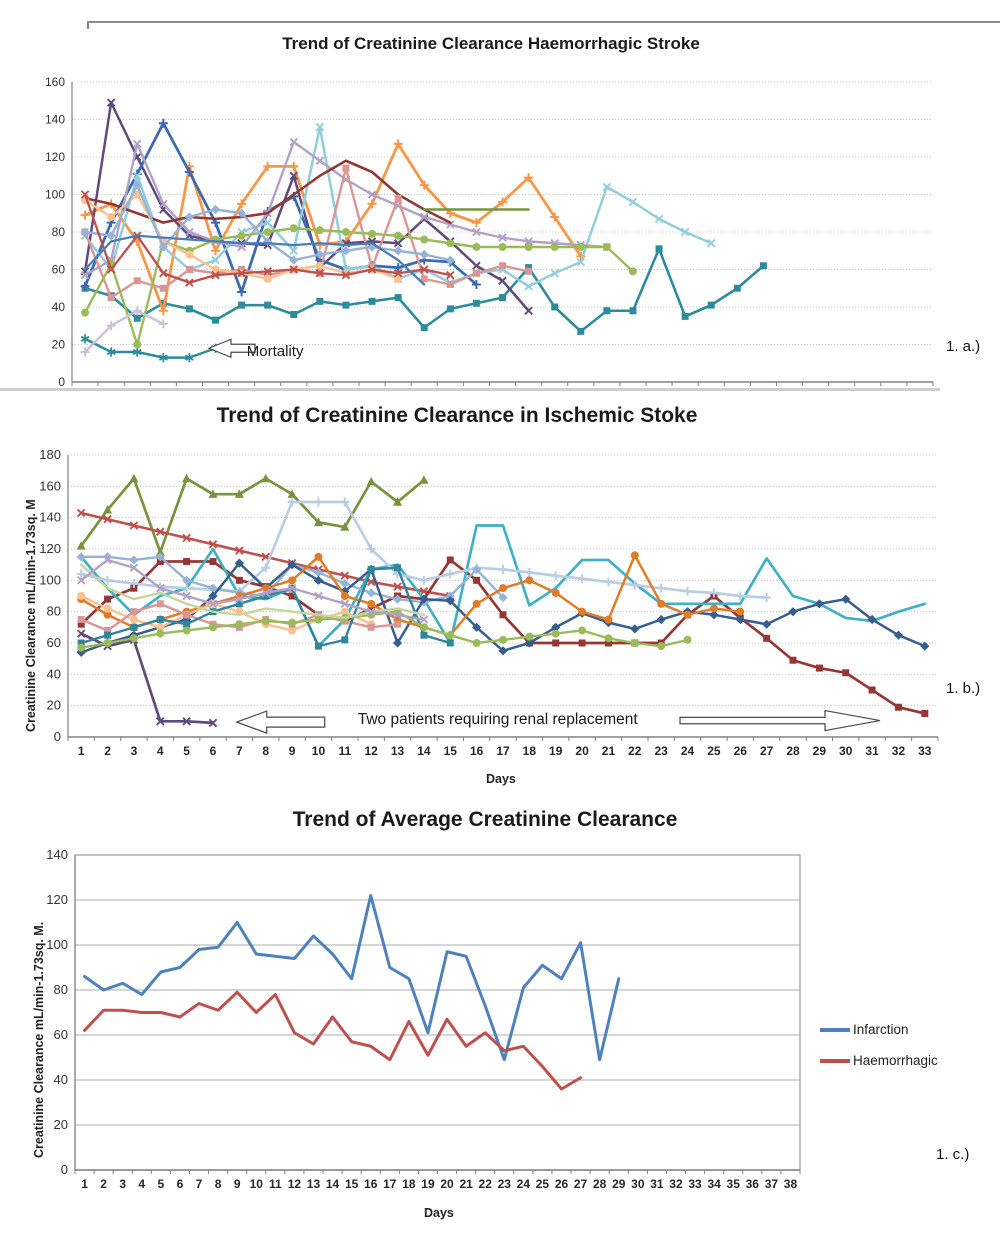 The image size is (1000, 1234). Describe the element at coordinates (791, 1184) in the screenshot. I see `svg-text: 38` at that location.